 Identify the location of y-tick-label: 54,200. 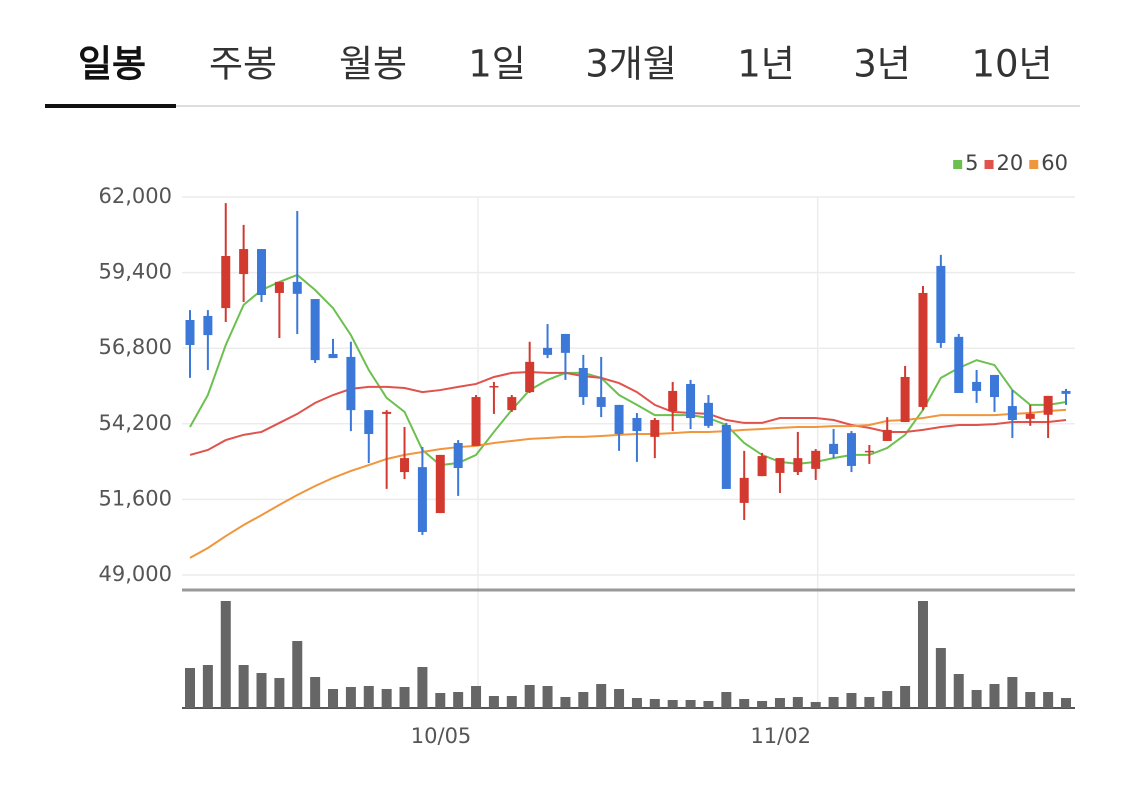
(135, 423).